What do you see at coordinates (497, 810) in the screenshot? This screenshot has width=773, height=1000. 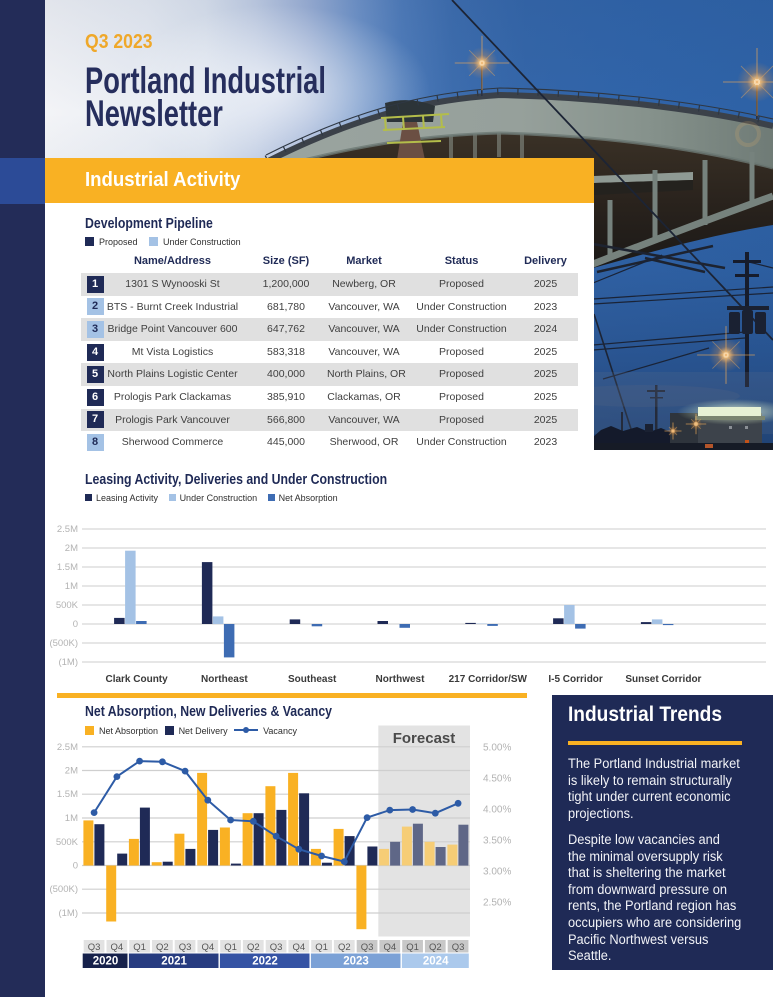 I see `svg-text: 4.00%` at bounding box center [497, 810].